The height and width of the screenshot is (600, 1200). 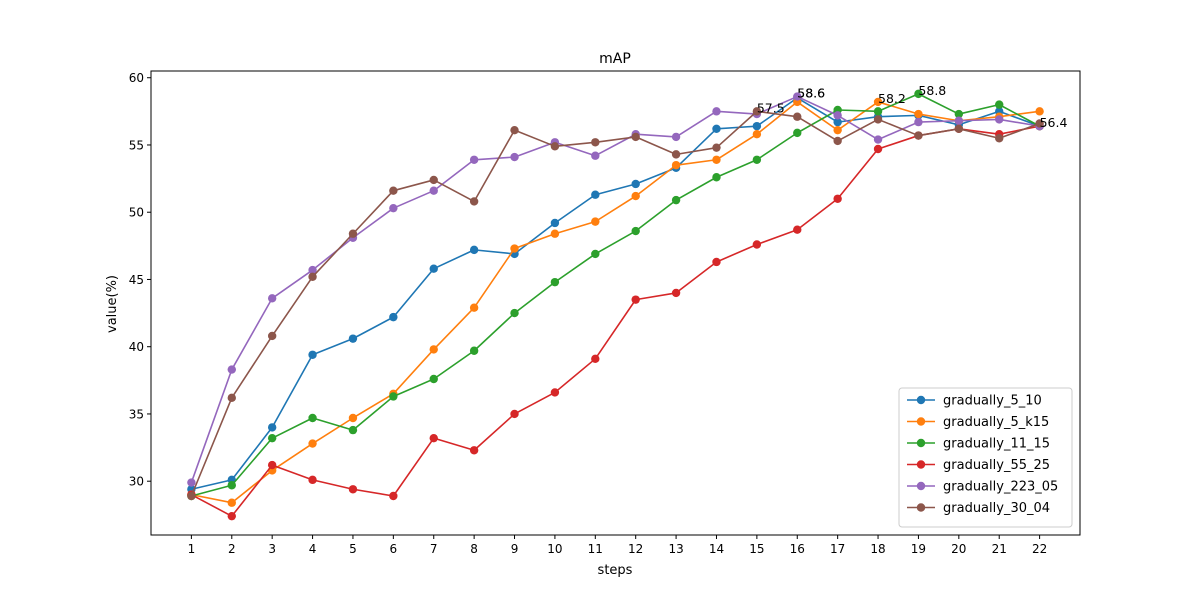 I want to click on x-tick-label: 11, so click(x=595, y=549).